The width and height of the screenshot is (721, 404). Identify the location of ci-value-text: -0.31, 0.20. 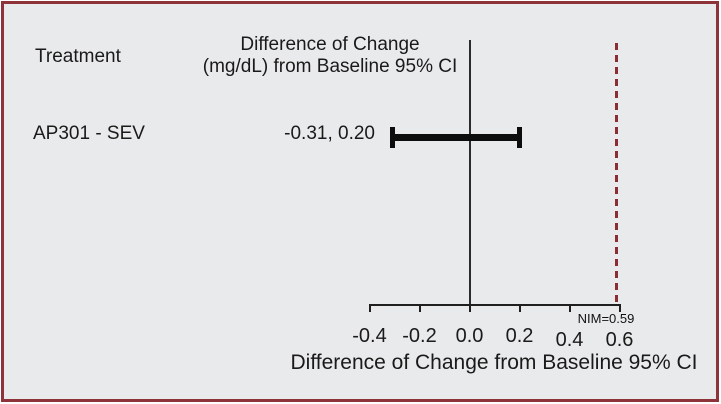
(329, 133).